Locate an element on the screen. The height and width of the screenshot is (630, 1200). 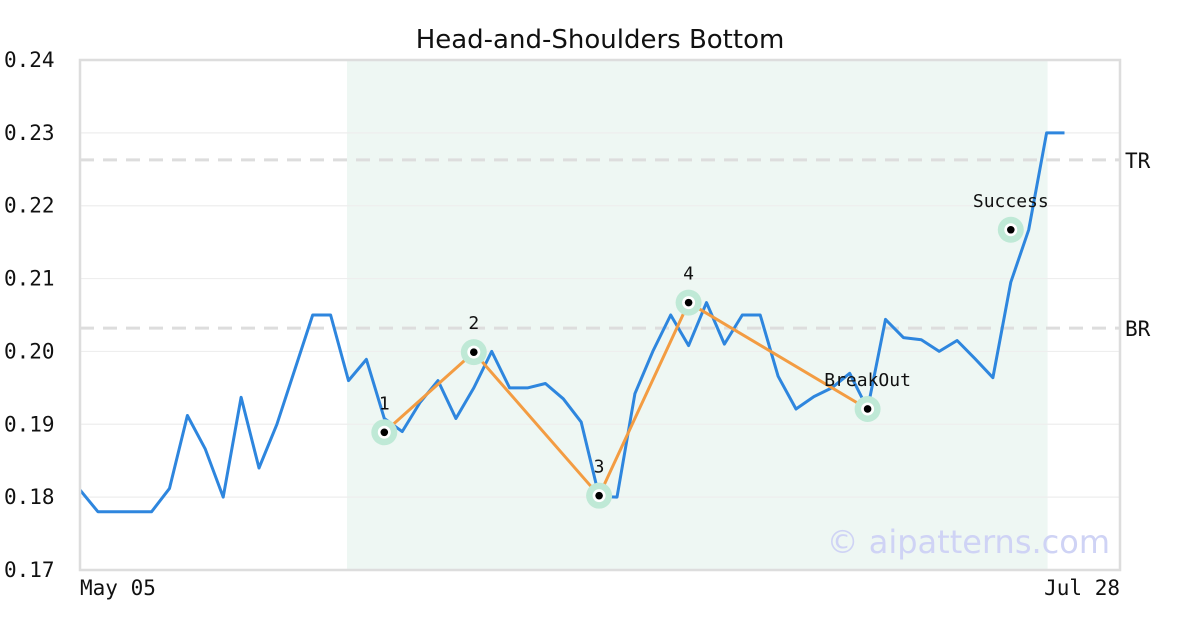
y-tick-label: 0.18 is located at coordinates (29, 497).